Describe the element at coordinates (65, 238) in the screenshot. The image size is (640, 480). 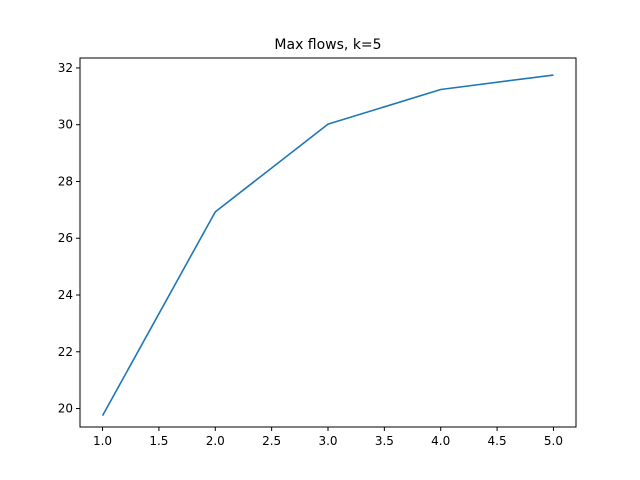
I see `y-tick-label: 26` at that location.